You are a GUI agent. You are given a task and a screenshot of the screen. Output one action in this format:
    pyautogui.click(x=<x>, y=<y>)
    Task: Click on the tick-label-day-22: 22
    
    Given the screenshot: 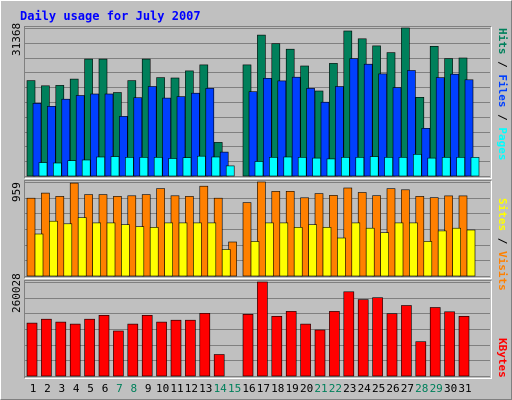 What is the action you would take?
    pyautogui.click(x=335, y=388)
    